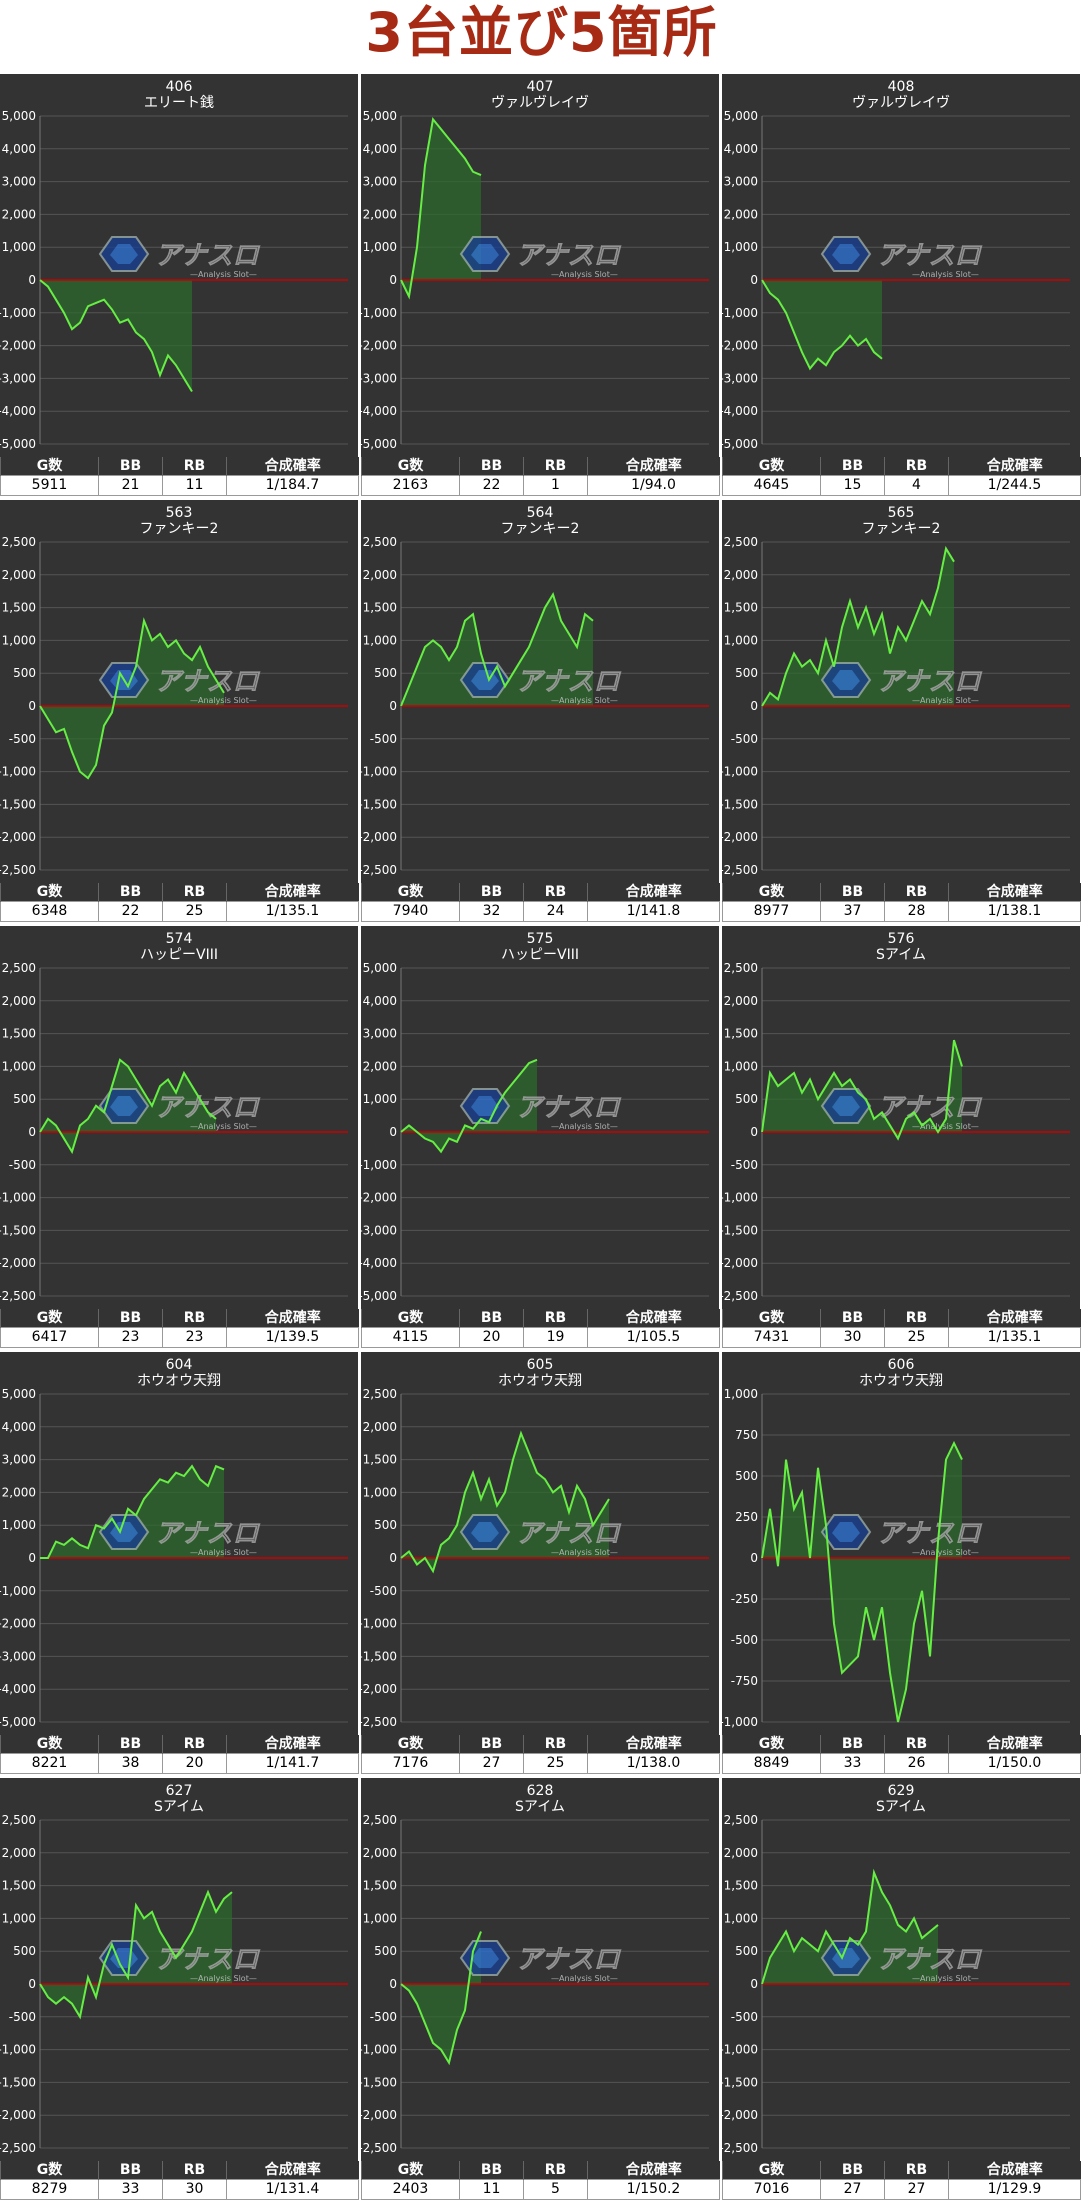 The width and height of the screenshot is (1083, 2204). I want to click on y-tick-label: 3,000, so click(19, 182).